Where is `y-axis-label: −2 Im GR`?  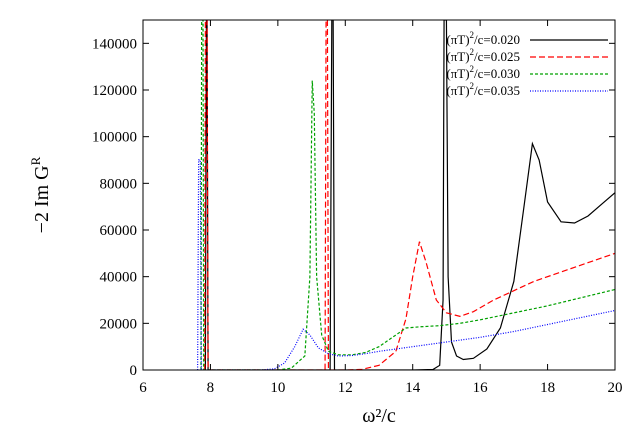
y-axis-label: −2 Im GR is located at coordinates (40, 194).